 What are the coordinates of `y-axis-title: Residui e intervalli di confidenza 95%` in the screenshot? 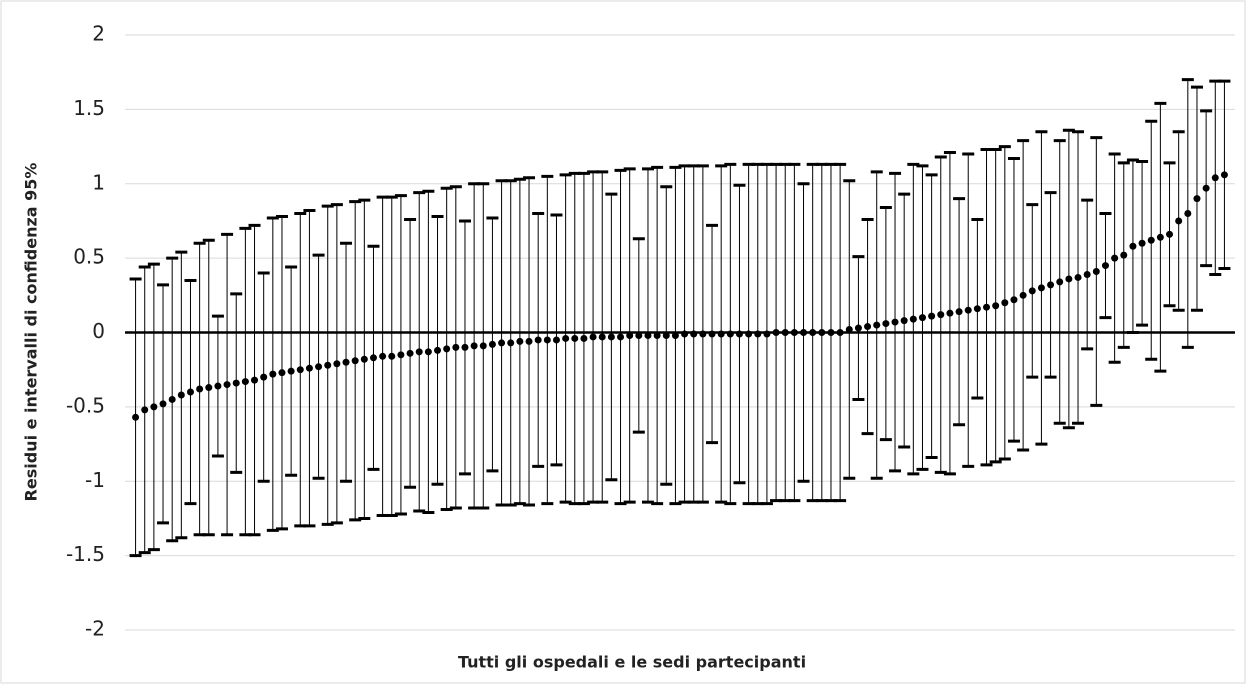 It's located at (31, 332).